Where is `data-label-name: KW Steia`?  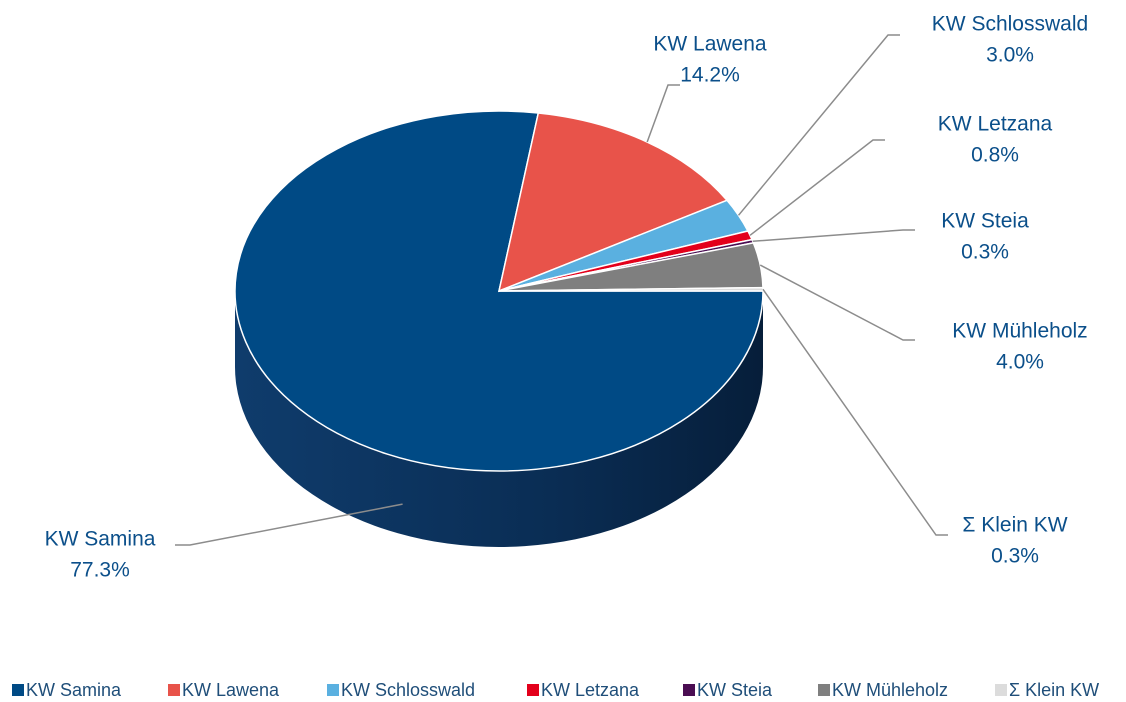 data-label-name: KW Steia is located at coordinates (985, 221).